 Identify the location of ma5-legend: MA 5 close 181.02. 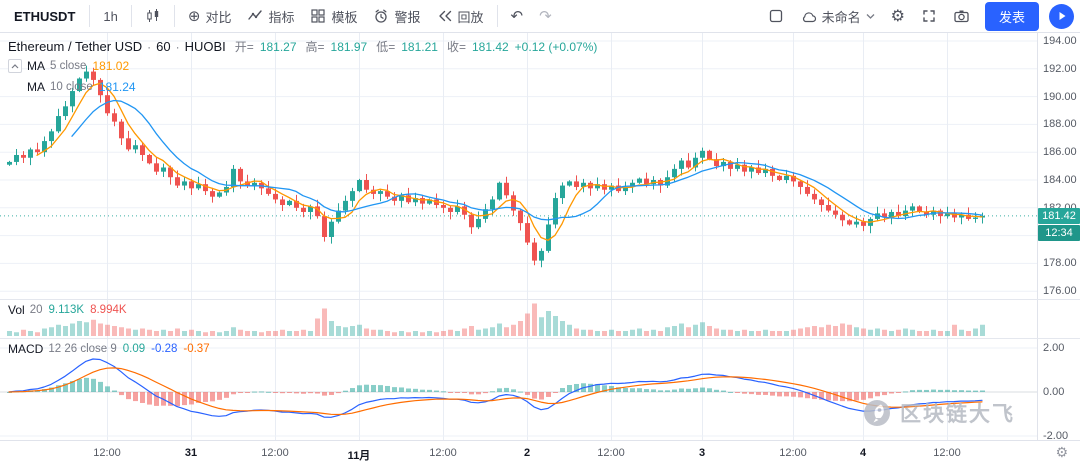
(68, 66).